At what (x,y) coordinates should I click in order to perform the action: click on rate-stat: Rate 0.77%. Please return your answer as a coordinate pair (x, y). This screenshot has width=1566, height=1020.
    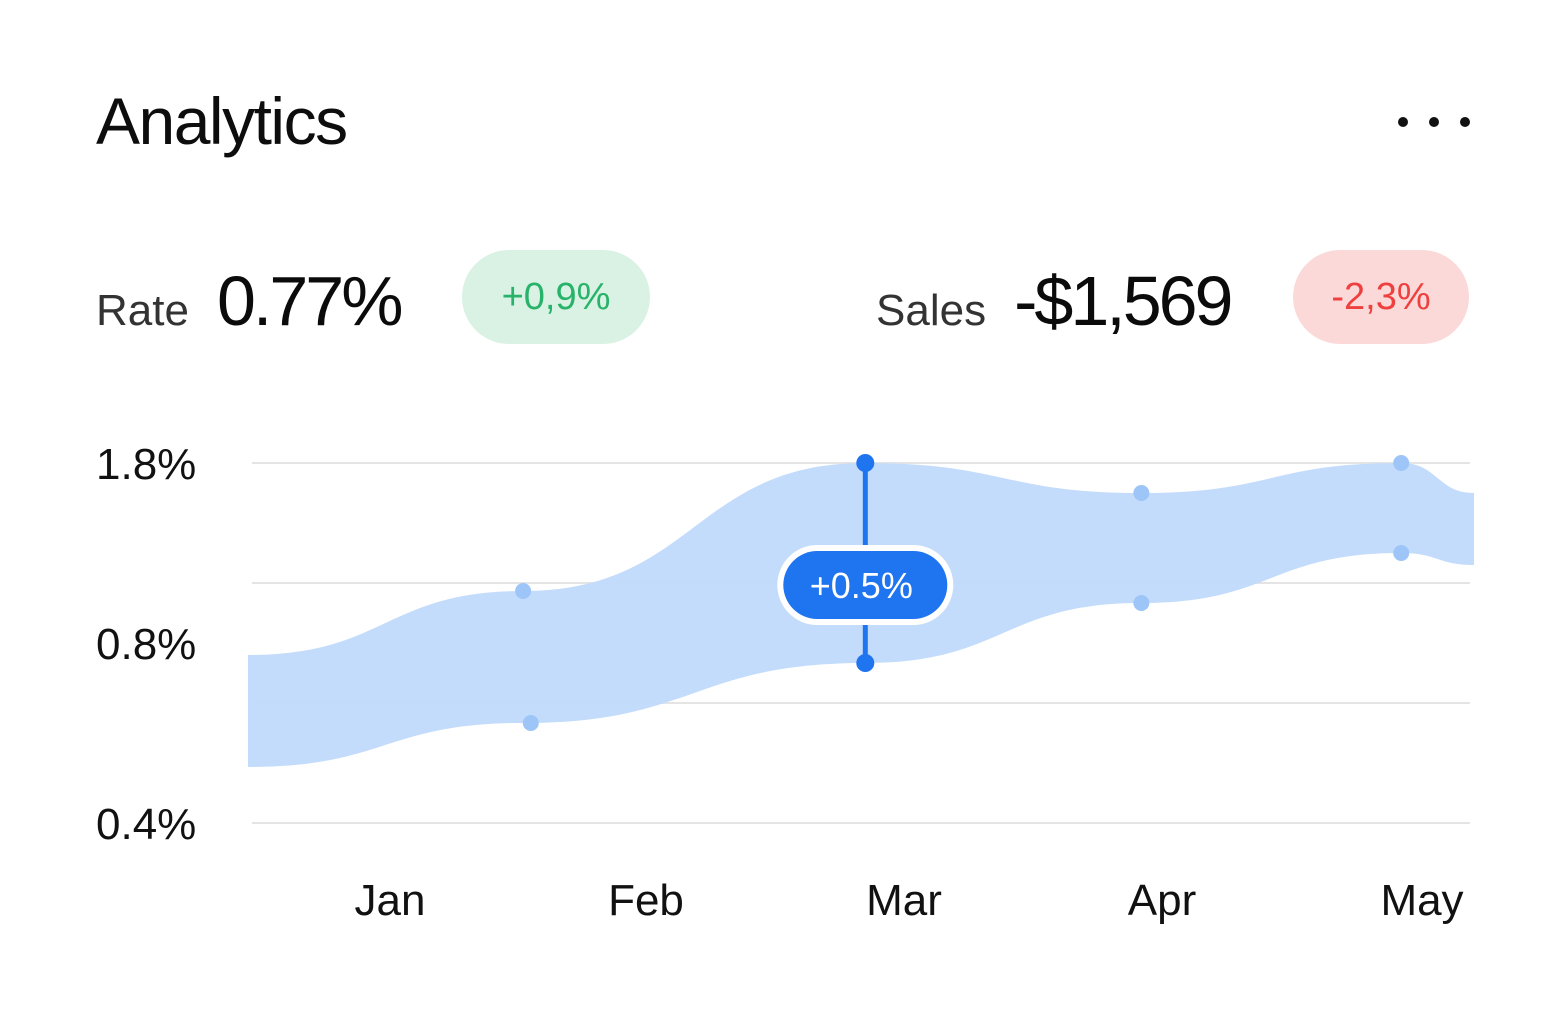
    Looking at the image, I should click on (249, 301).